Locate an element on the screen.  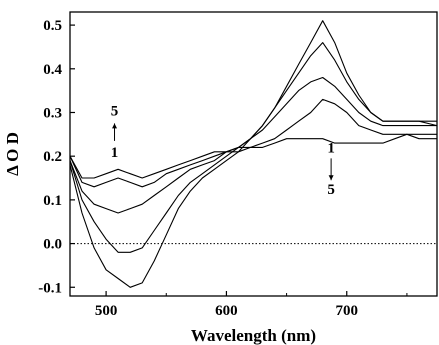
x-tick-label: 600 is located at coordinates (226, 311).